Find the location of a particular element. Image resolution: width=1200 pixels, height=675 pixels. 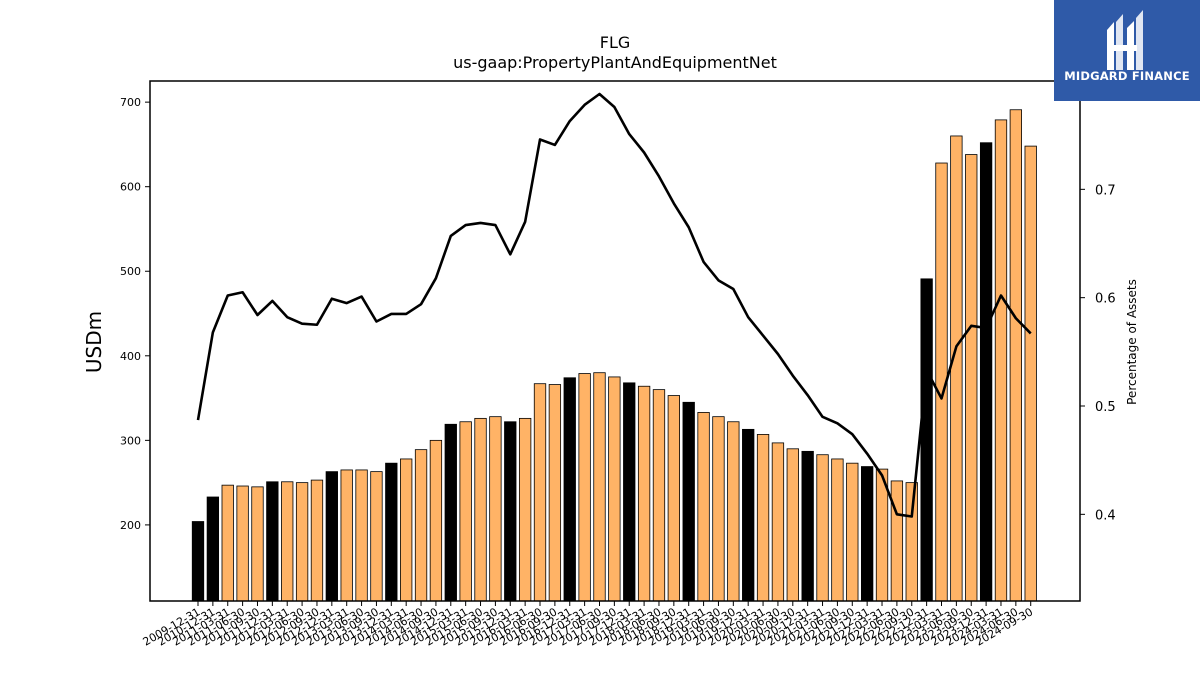

y2-tick-label: 0.7 is located at coordinates (1105, 190).